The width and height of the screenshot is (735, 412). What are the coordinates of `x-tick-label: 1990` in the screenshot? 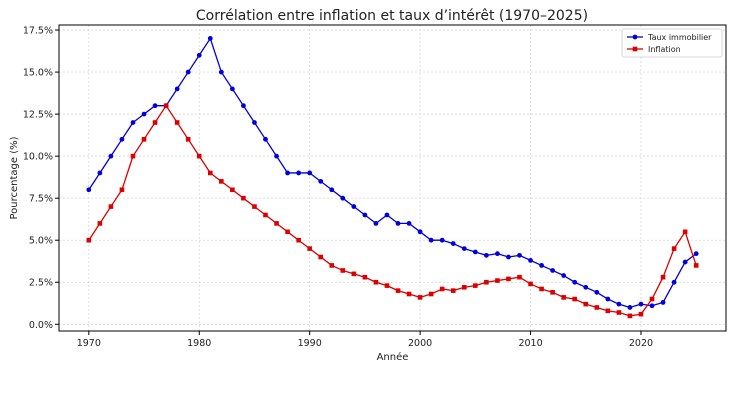 It's located at (310, 343).